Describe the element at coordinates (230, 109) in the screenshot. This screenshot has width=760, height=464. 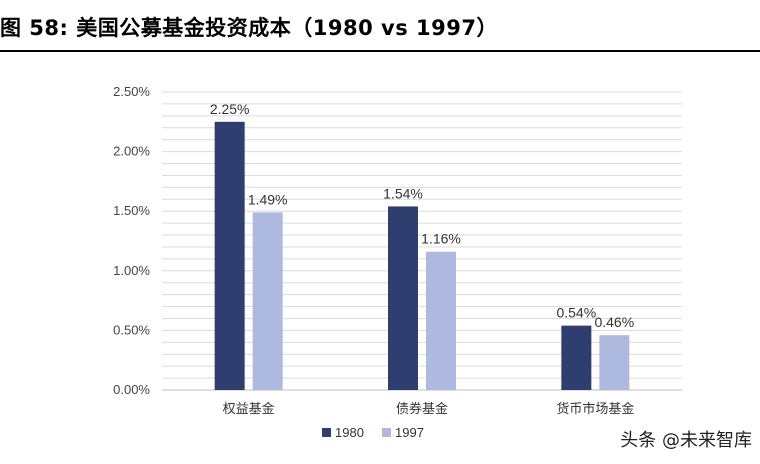
I see `data-label: 2.25%` at that location.